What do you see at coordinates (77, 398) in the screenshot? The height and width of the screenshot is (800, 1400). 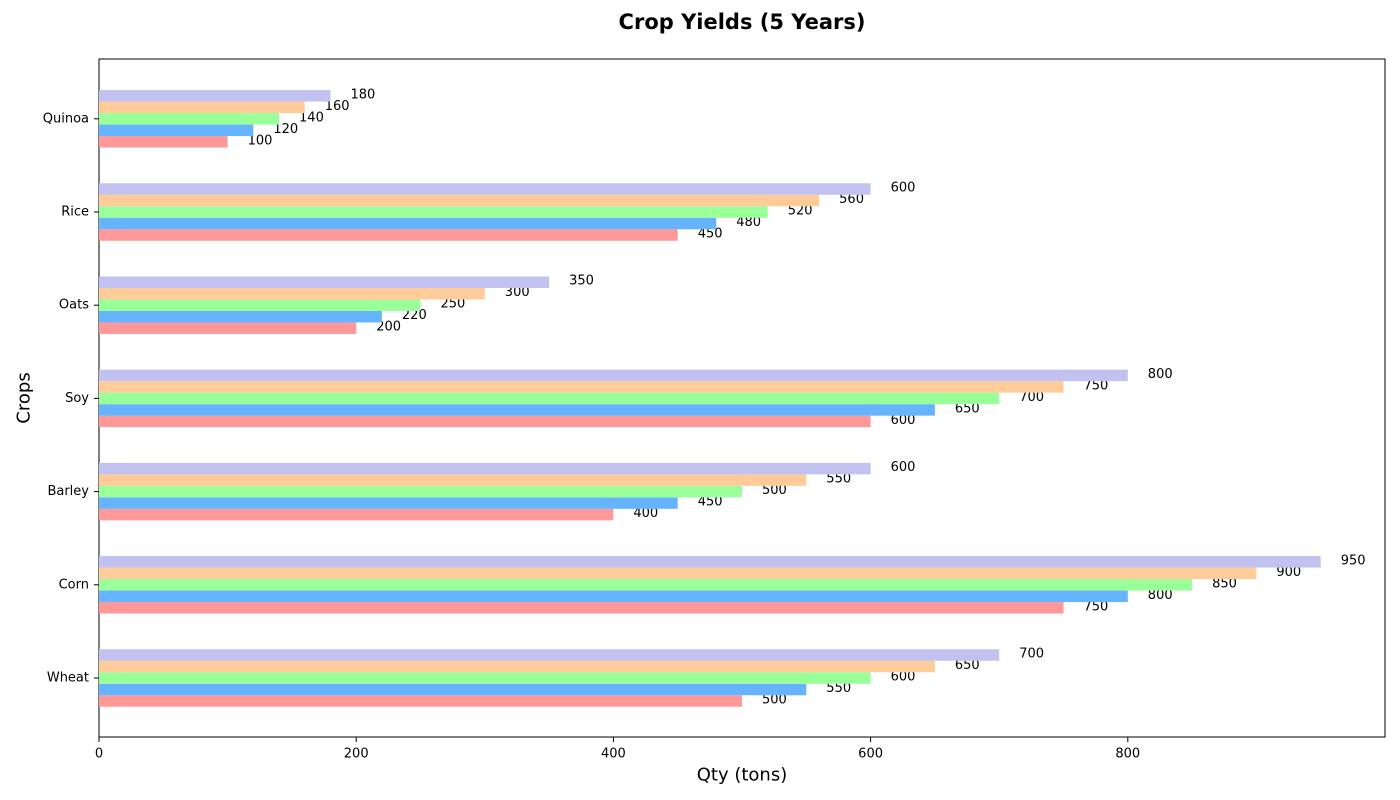 I see `y-tick-label-soy: Soy` at bounding box center [77, 398].